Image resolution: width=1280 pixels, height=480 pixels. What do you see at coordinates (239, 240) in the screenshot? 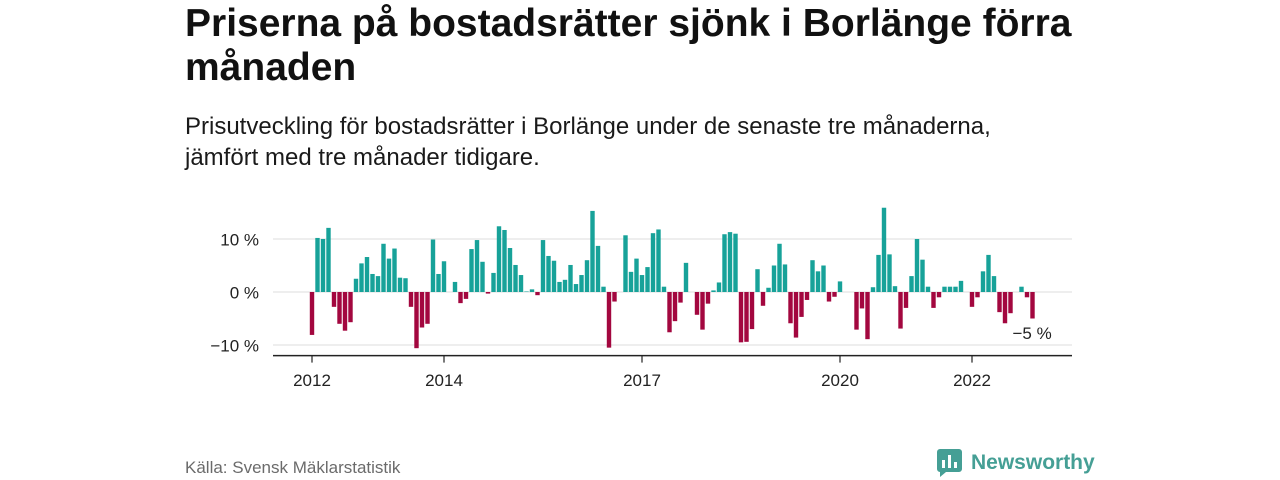
I see `y-tick-label: 10 %` at bounding box center [239, 240].